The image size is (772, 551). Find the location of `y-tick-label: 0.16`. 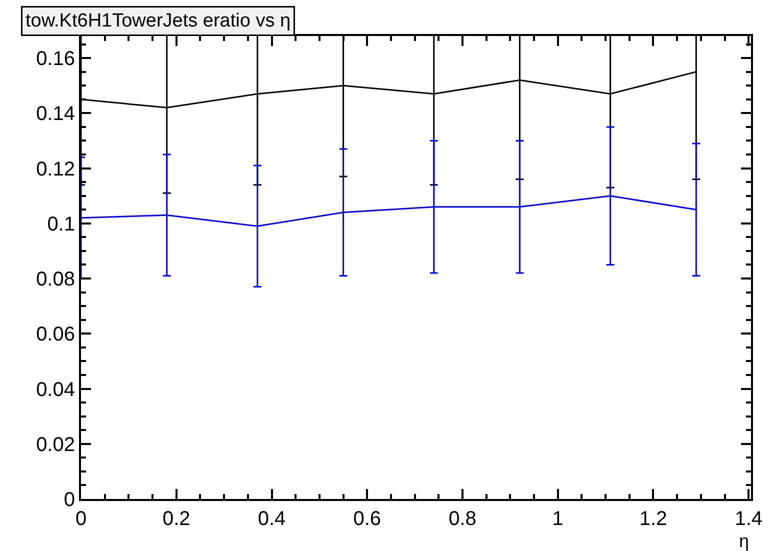

y-tick-label: 0.16 is located at coordinates (55, 59).